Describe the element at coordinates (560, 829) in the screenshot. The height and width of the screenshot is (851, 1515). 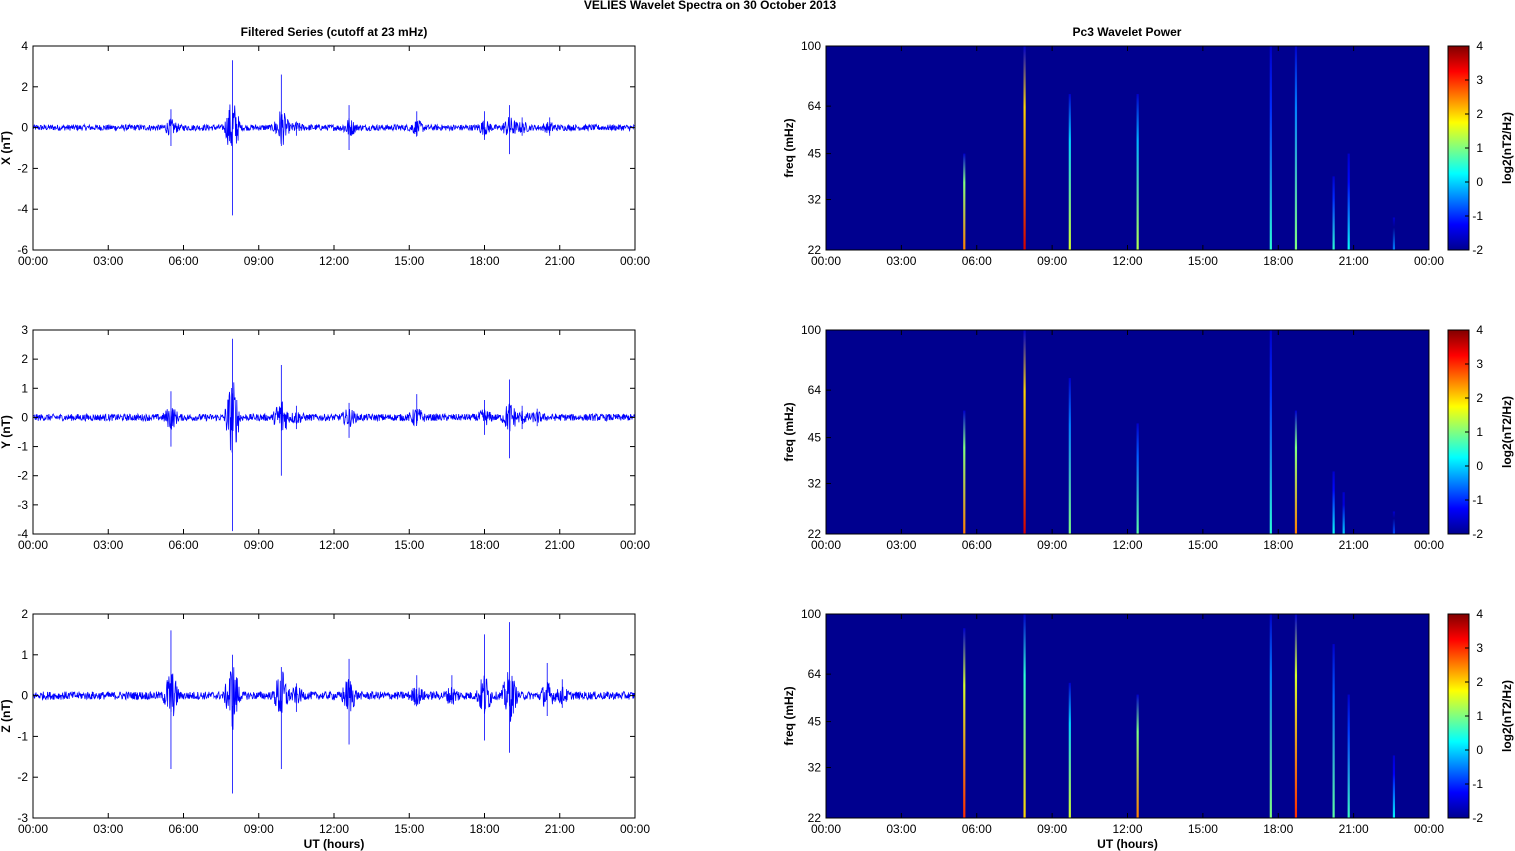
I see `series-3-x-tick-label: 21:00` at that location.